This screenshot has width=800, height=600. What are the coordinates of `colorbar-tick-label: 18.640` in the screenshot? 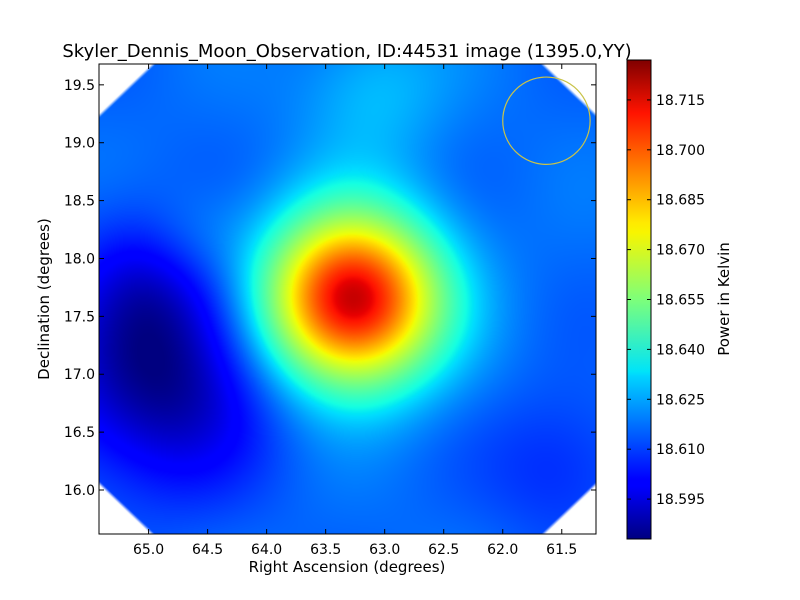 It's located at (680, 350).